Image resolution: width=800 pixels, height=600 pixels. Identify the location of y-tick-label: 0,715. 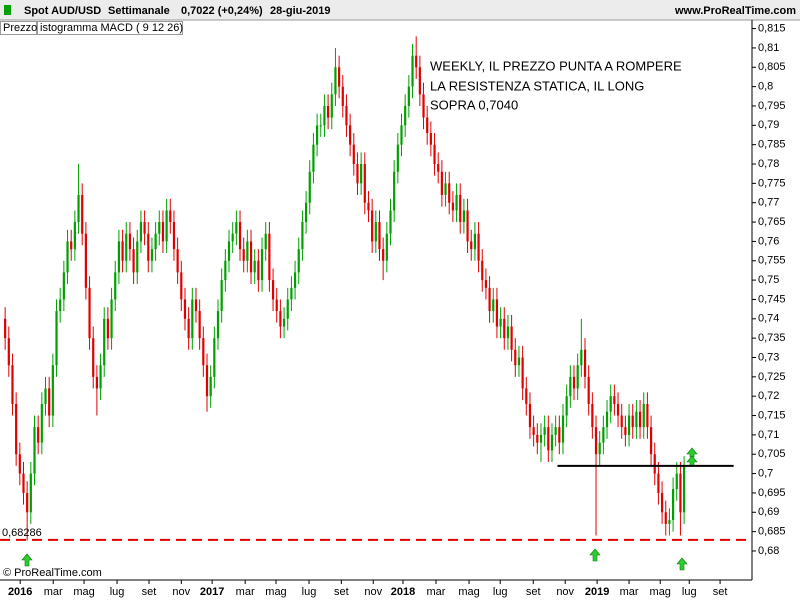
(772, 415).